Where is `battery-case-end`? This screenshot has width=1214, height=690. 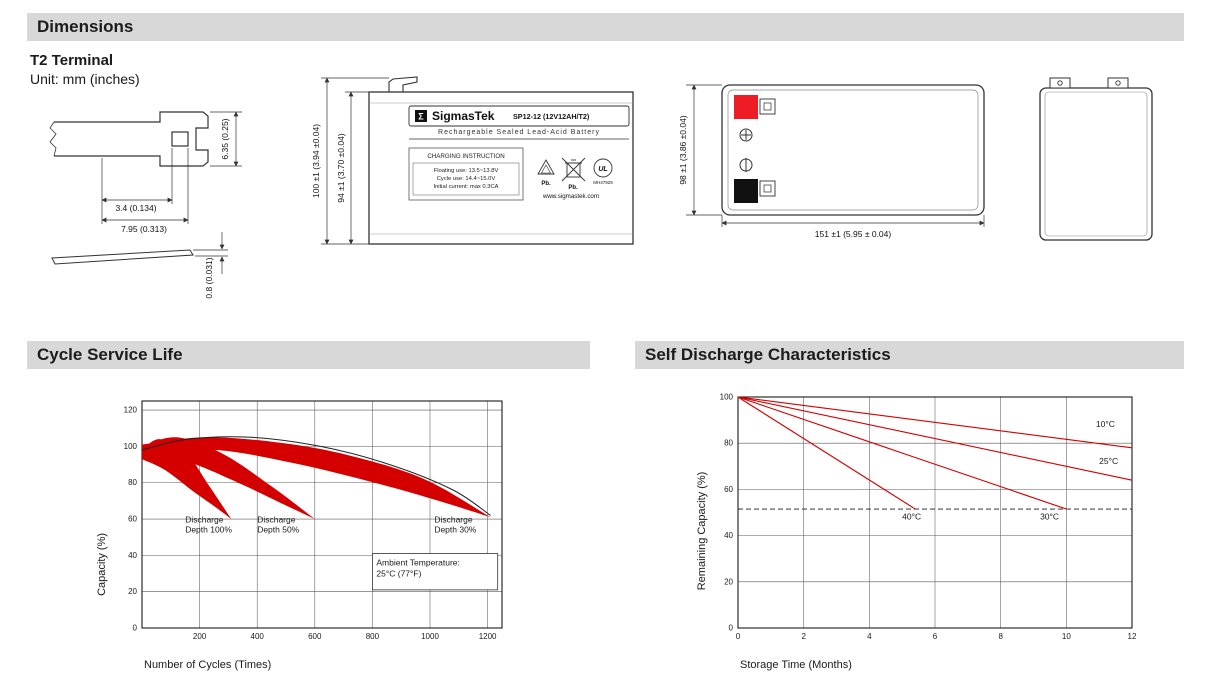 battery-case-end is located at coordinates (1096, 159).